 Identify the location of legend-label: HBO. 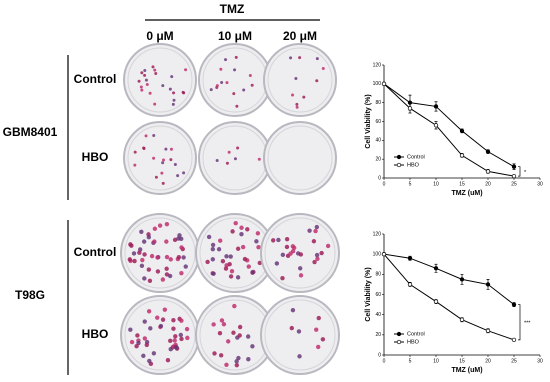
(413, 342).